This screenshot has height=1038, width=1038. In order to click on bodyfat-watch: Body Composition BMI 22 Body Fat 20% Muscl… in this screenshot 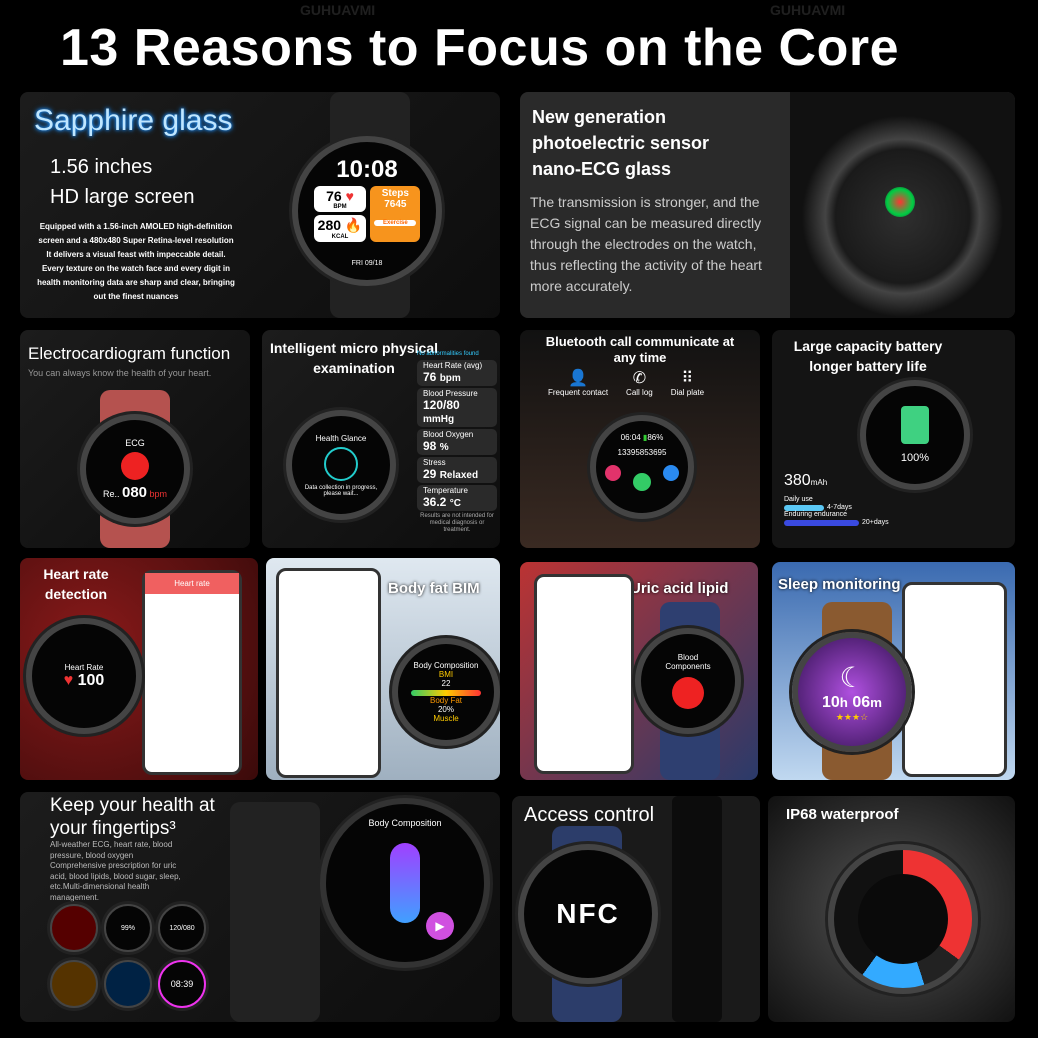, I will do `click(446, 692)`.